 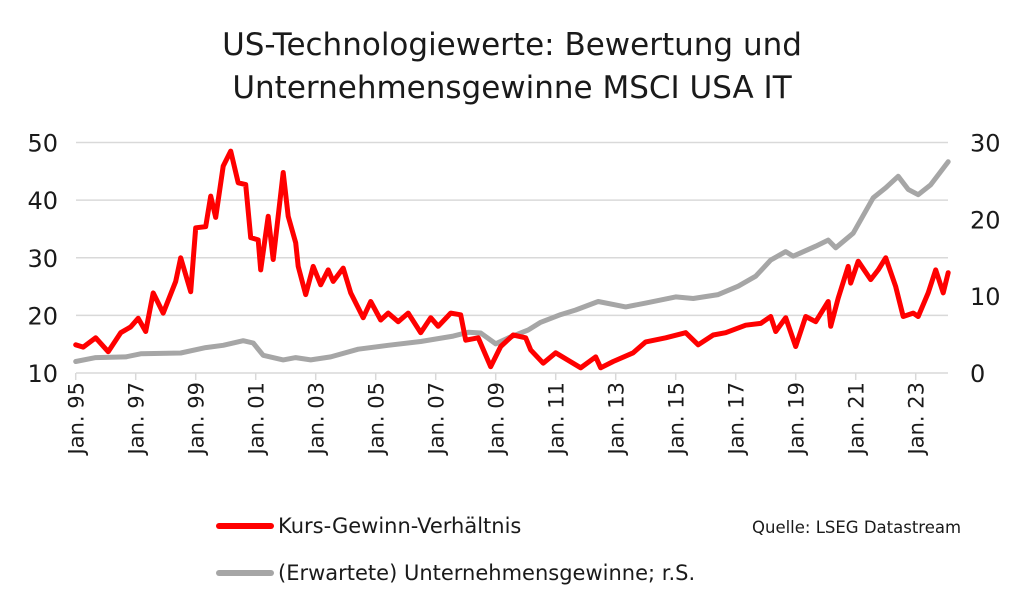 What do you see at coordinates (42, 201) in the screenshot?
I see `y-left-tick-label: 40` at bounding box center [42, 201].